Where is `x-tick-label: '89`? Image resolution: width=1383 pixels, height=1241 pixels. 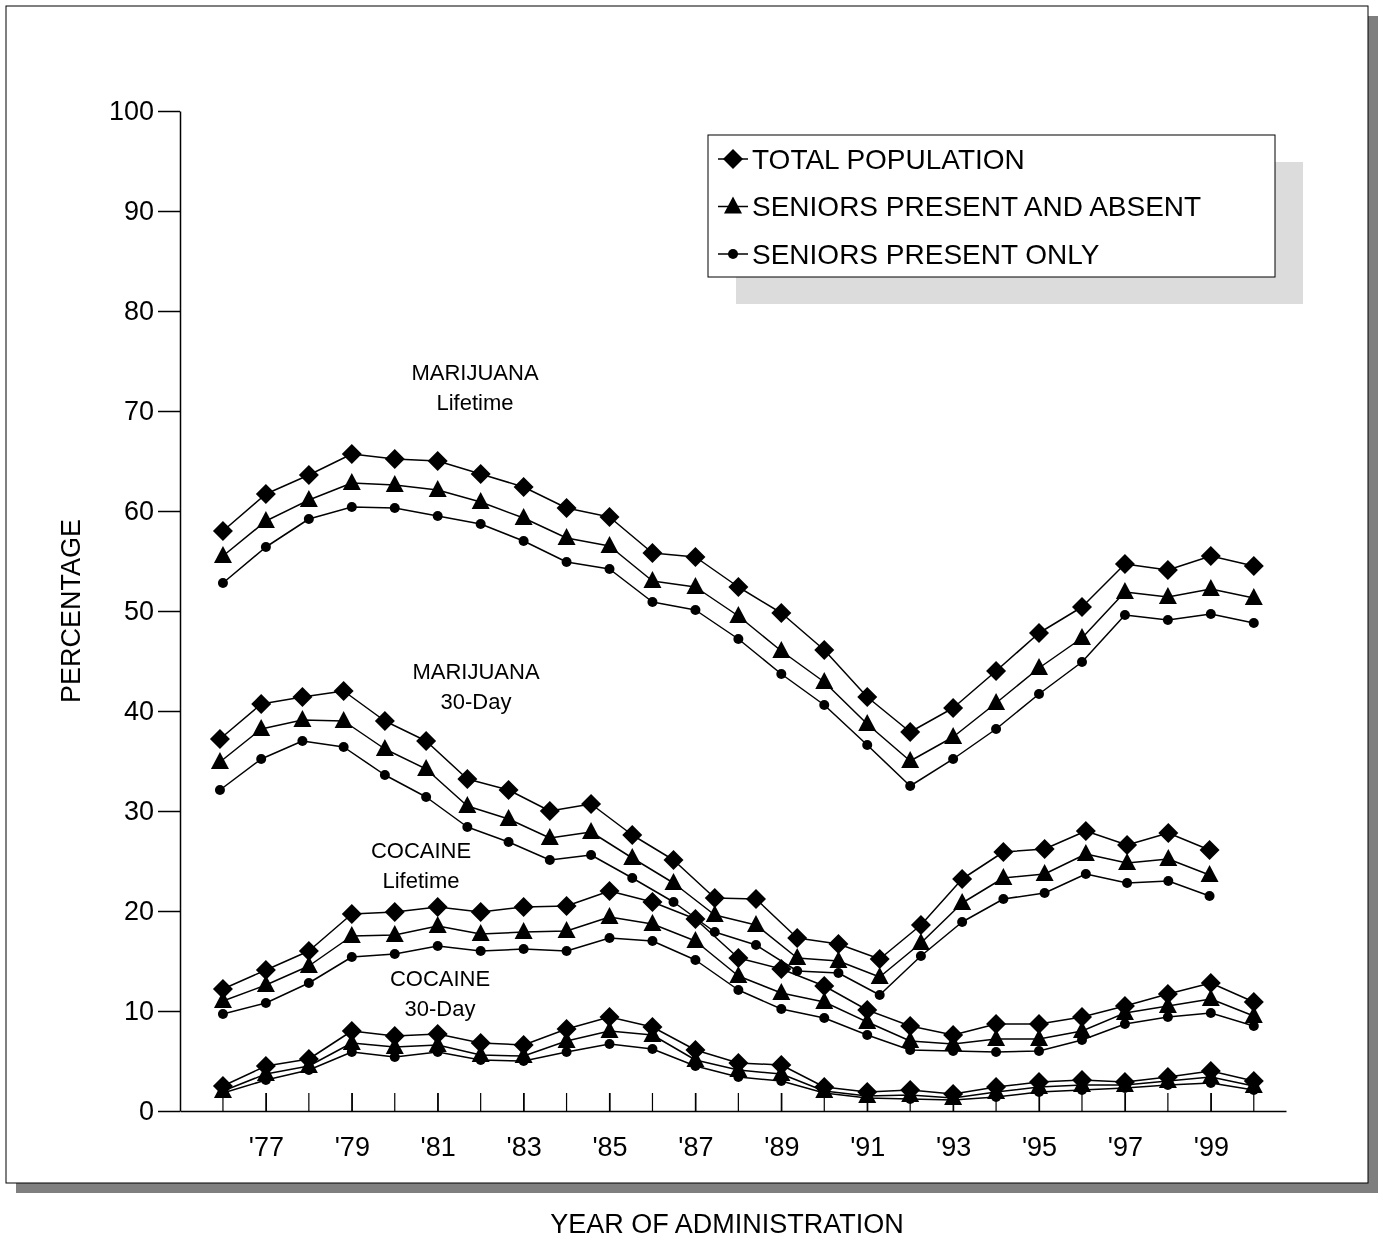 x-tick-label: '89 is located at coordinates (782, 1147).